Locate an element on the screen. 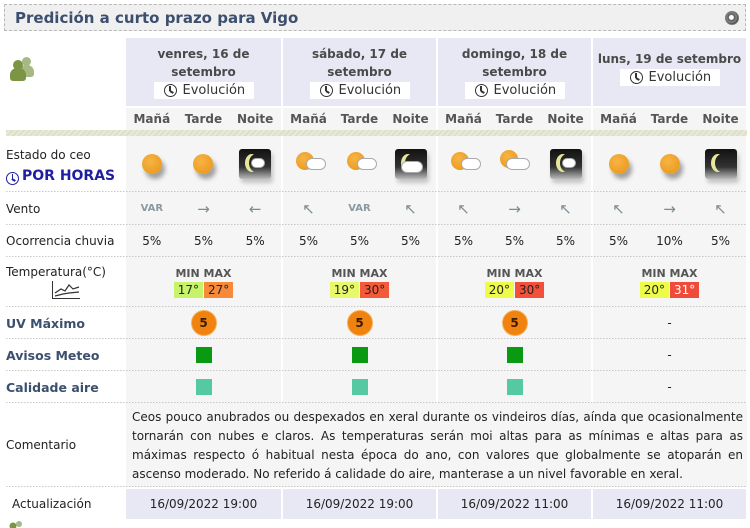  sky-label: Estado do ceo is located at coordinates (48, 154).